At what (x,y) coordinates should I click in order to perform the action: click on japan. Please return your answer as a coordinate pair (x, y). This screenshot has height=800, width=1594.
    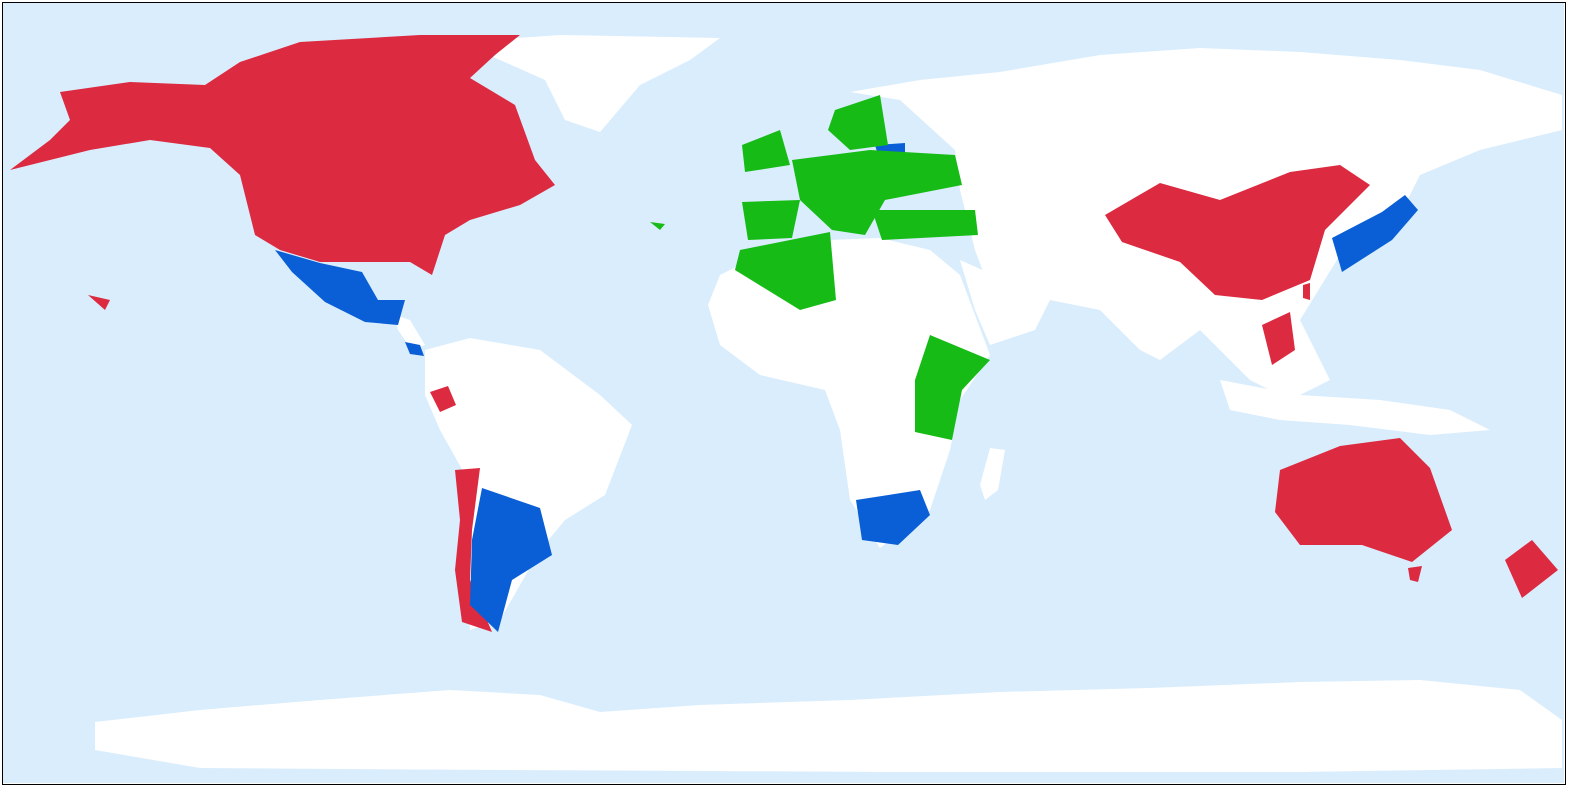
    Looking at the image, I should click on (1375, 233).